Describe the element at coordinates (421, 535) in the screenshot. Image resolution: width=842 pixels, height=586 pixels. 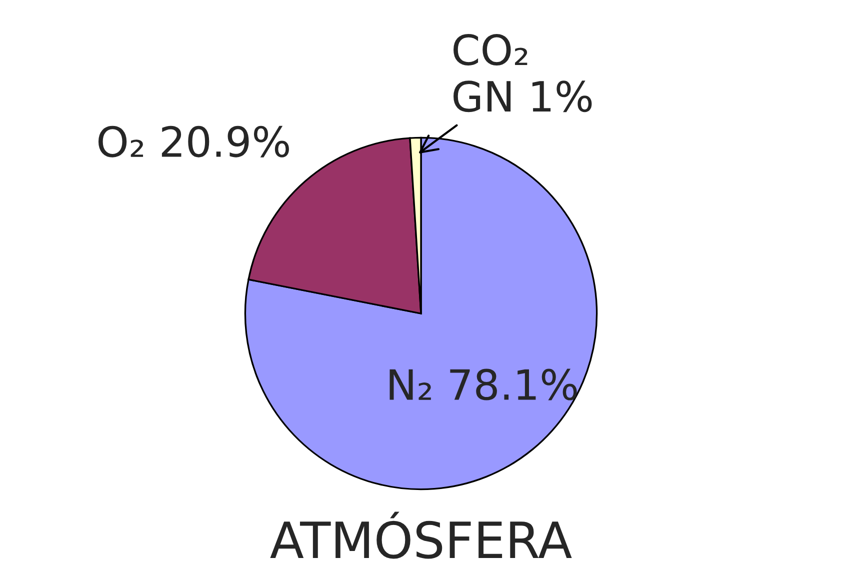
I see `text: ATMÓSFERA` at that location.